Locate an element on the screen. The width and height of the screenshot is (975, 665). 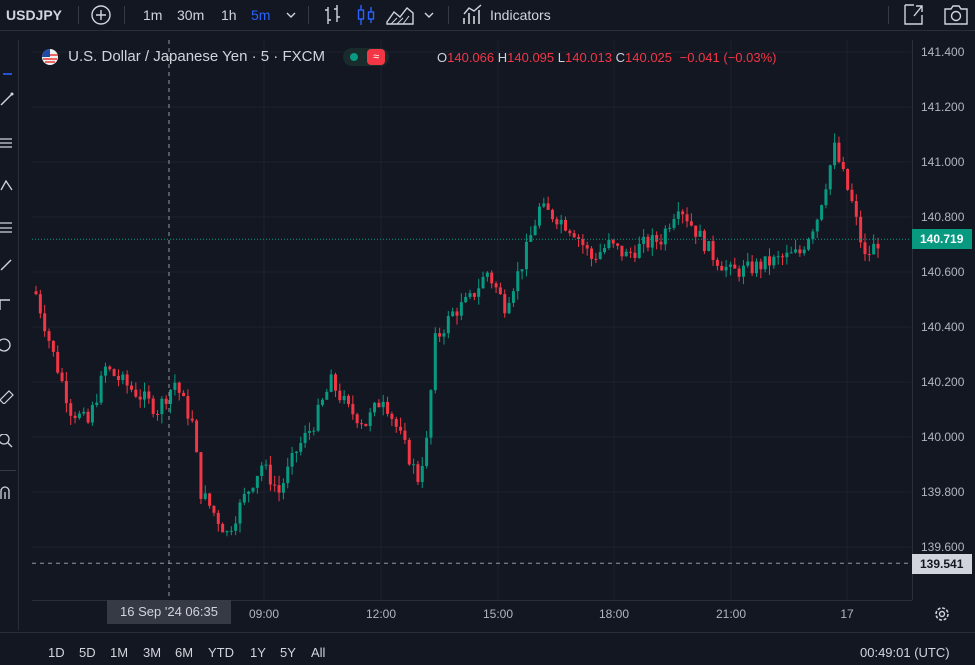
pattern-tool is located at coordinates (7, 185).